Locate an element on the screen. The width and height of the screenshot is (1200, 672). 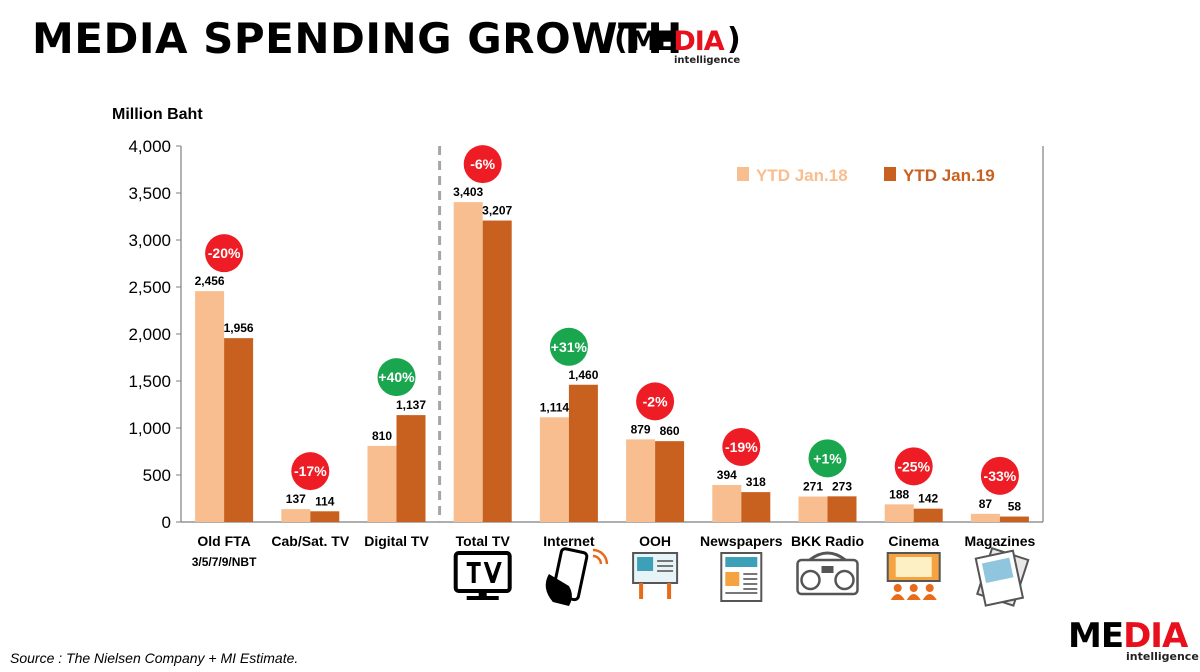
growth-label: +1% is located at coordinates (827, 458).